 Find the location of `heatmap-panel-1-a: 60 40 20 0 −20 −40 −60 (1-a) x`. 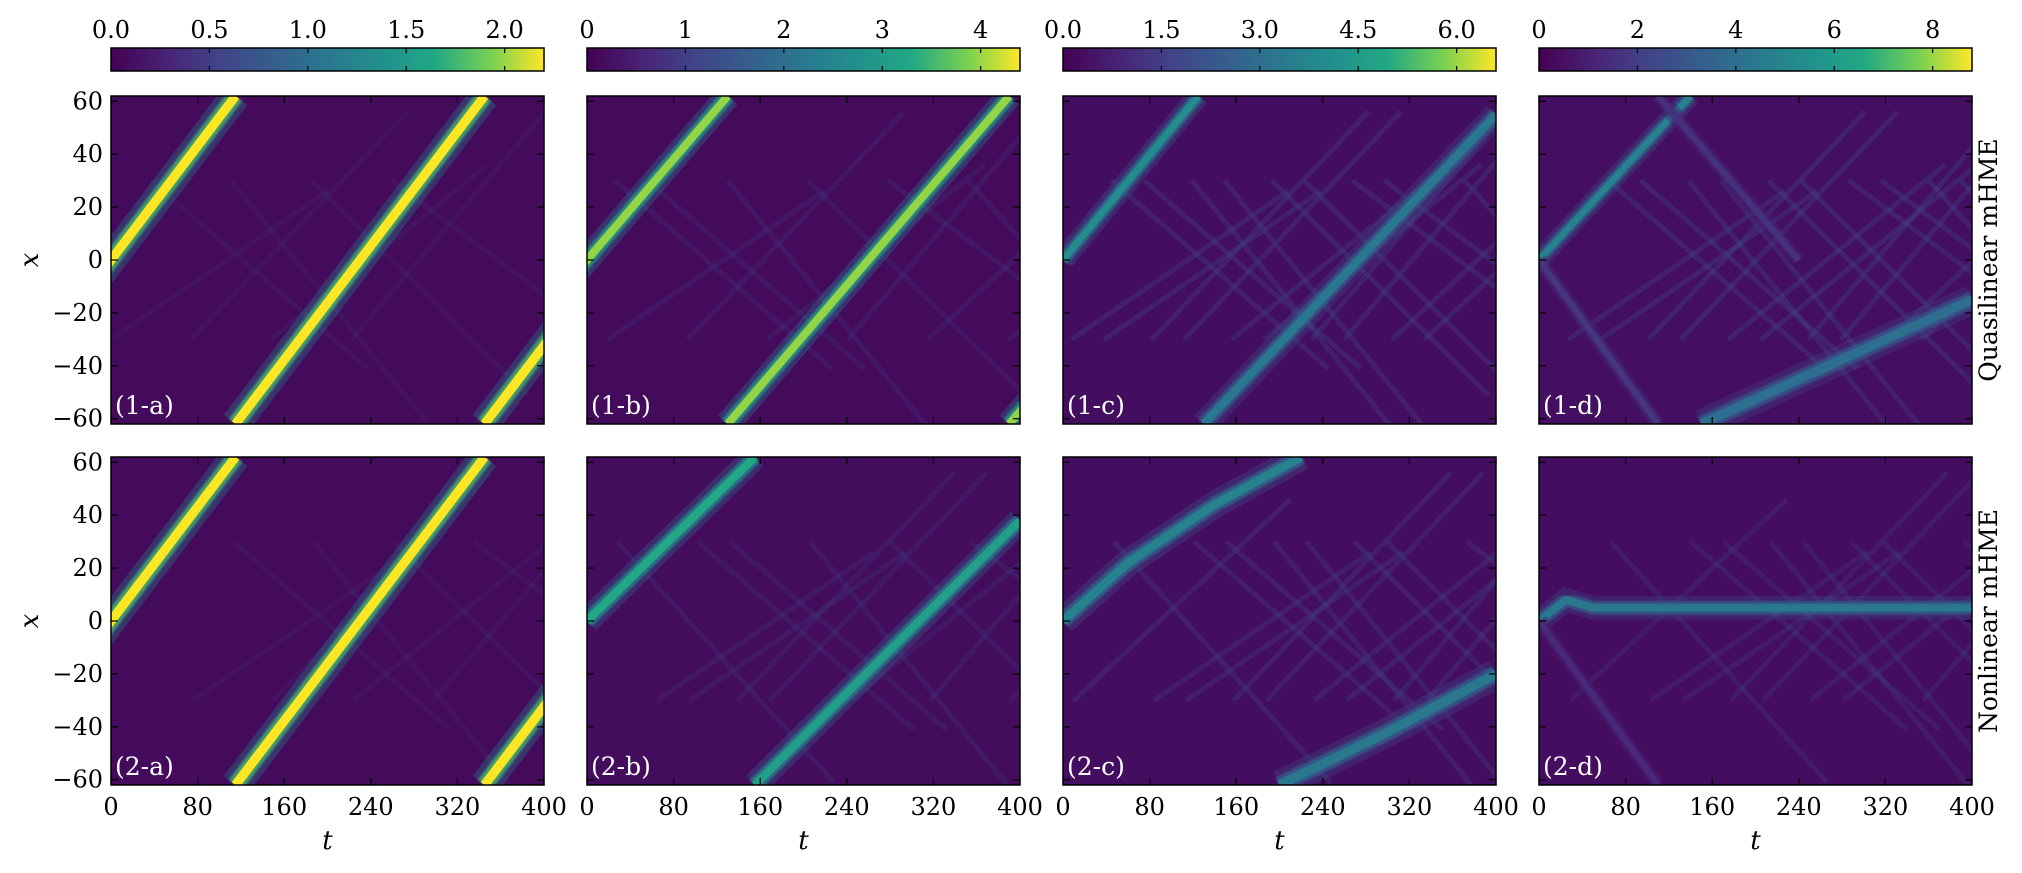

heatmap-panel-1-a: 60 40 20 0 −20 −40 −60 (1-a) x is located at coordinates (280, 260).